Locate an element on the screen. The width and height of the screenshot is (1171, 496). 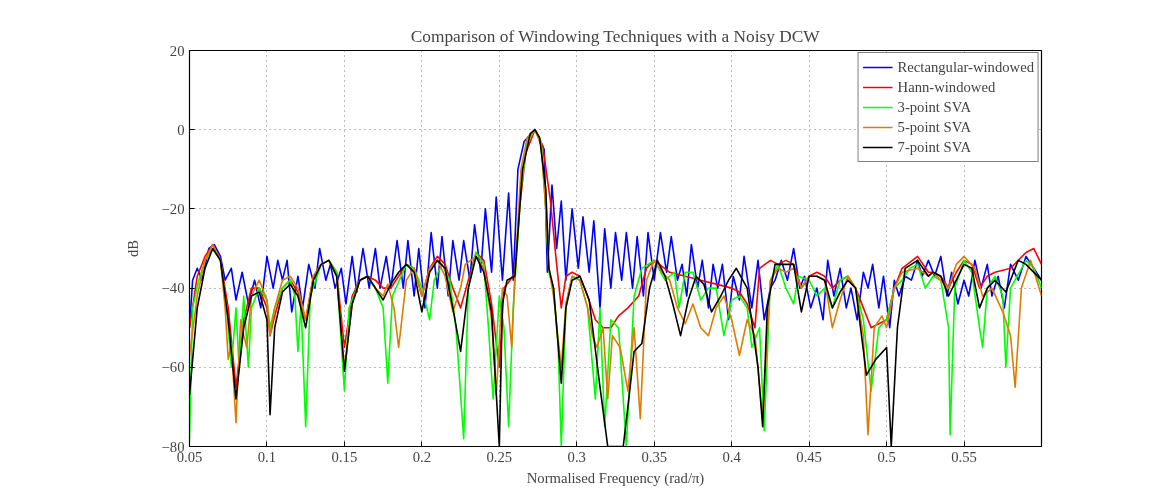
legend-label: 3-point SVA is located at coordinates (934, 107).